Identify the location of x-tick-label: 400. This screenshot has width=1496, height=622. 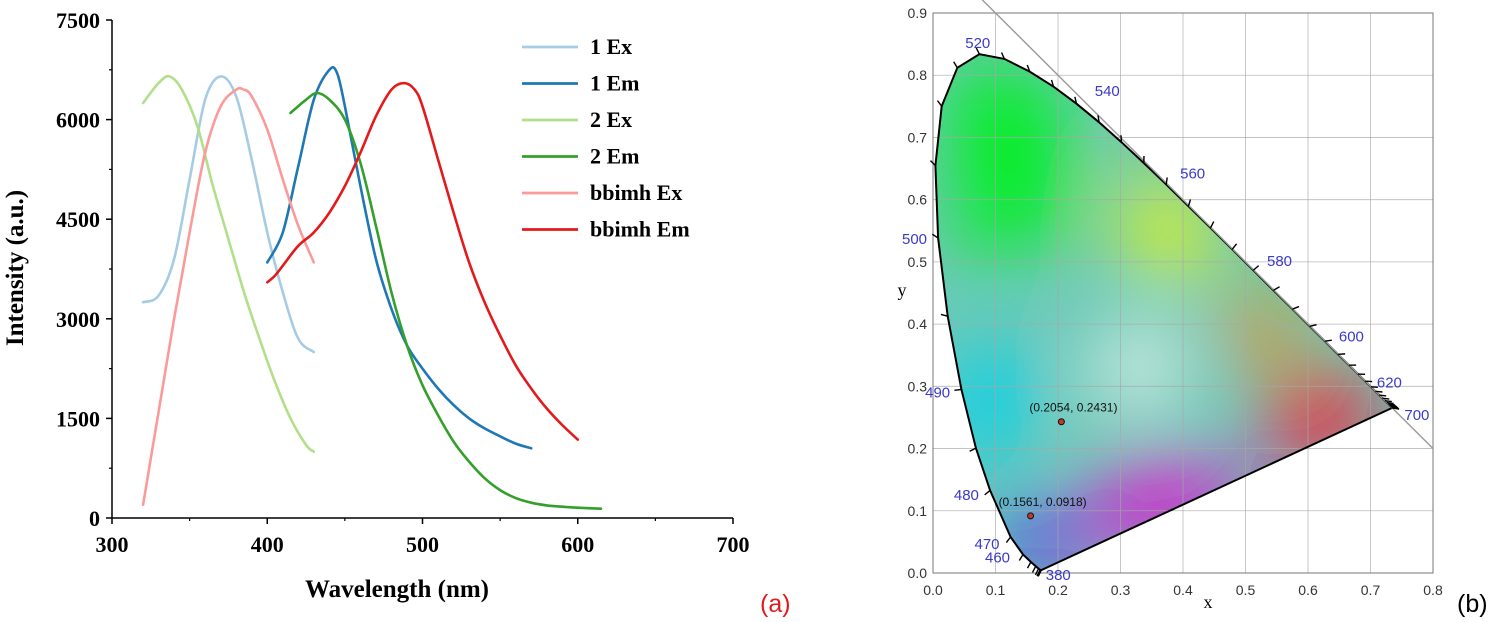
(267, 544).